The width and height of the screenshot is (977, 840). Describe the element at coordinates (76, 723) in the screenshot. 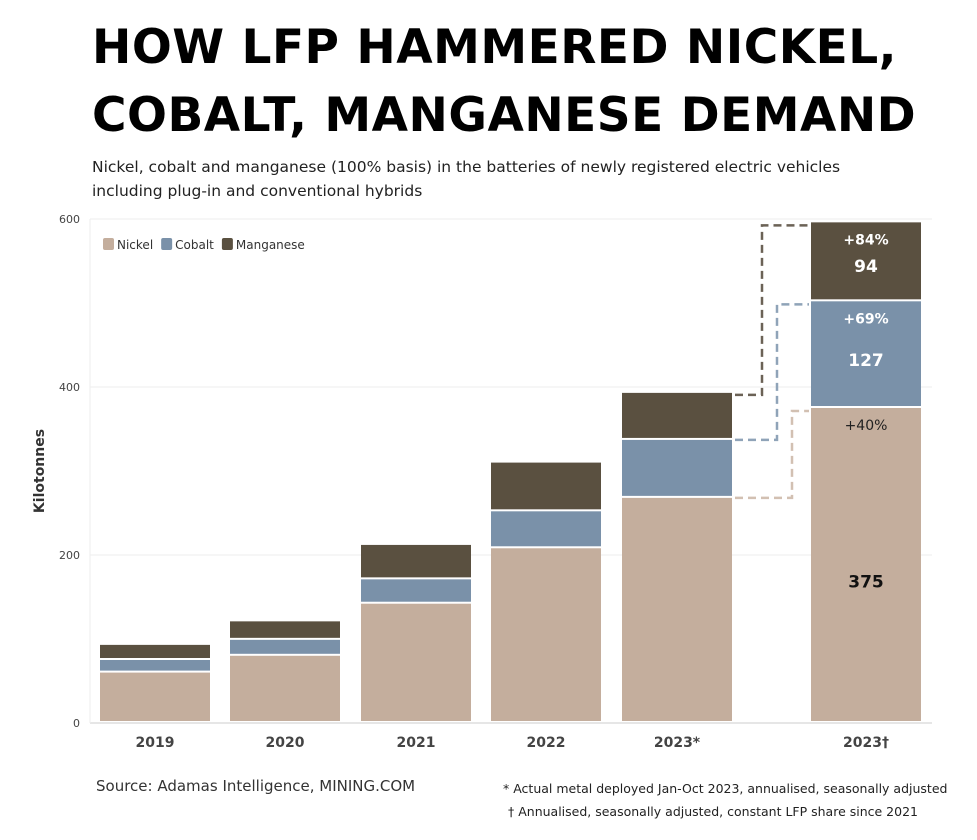

I see `y-tick-label: 0` at that location.